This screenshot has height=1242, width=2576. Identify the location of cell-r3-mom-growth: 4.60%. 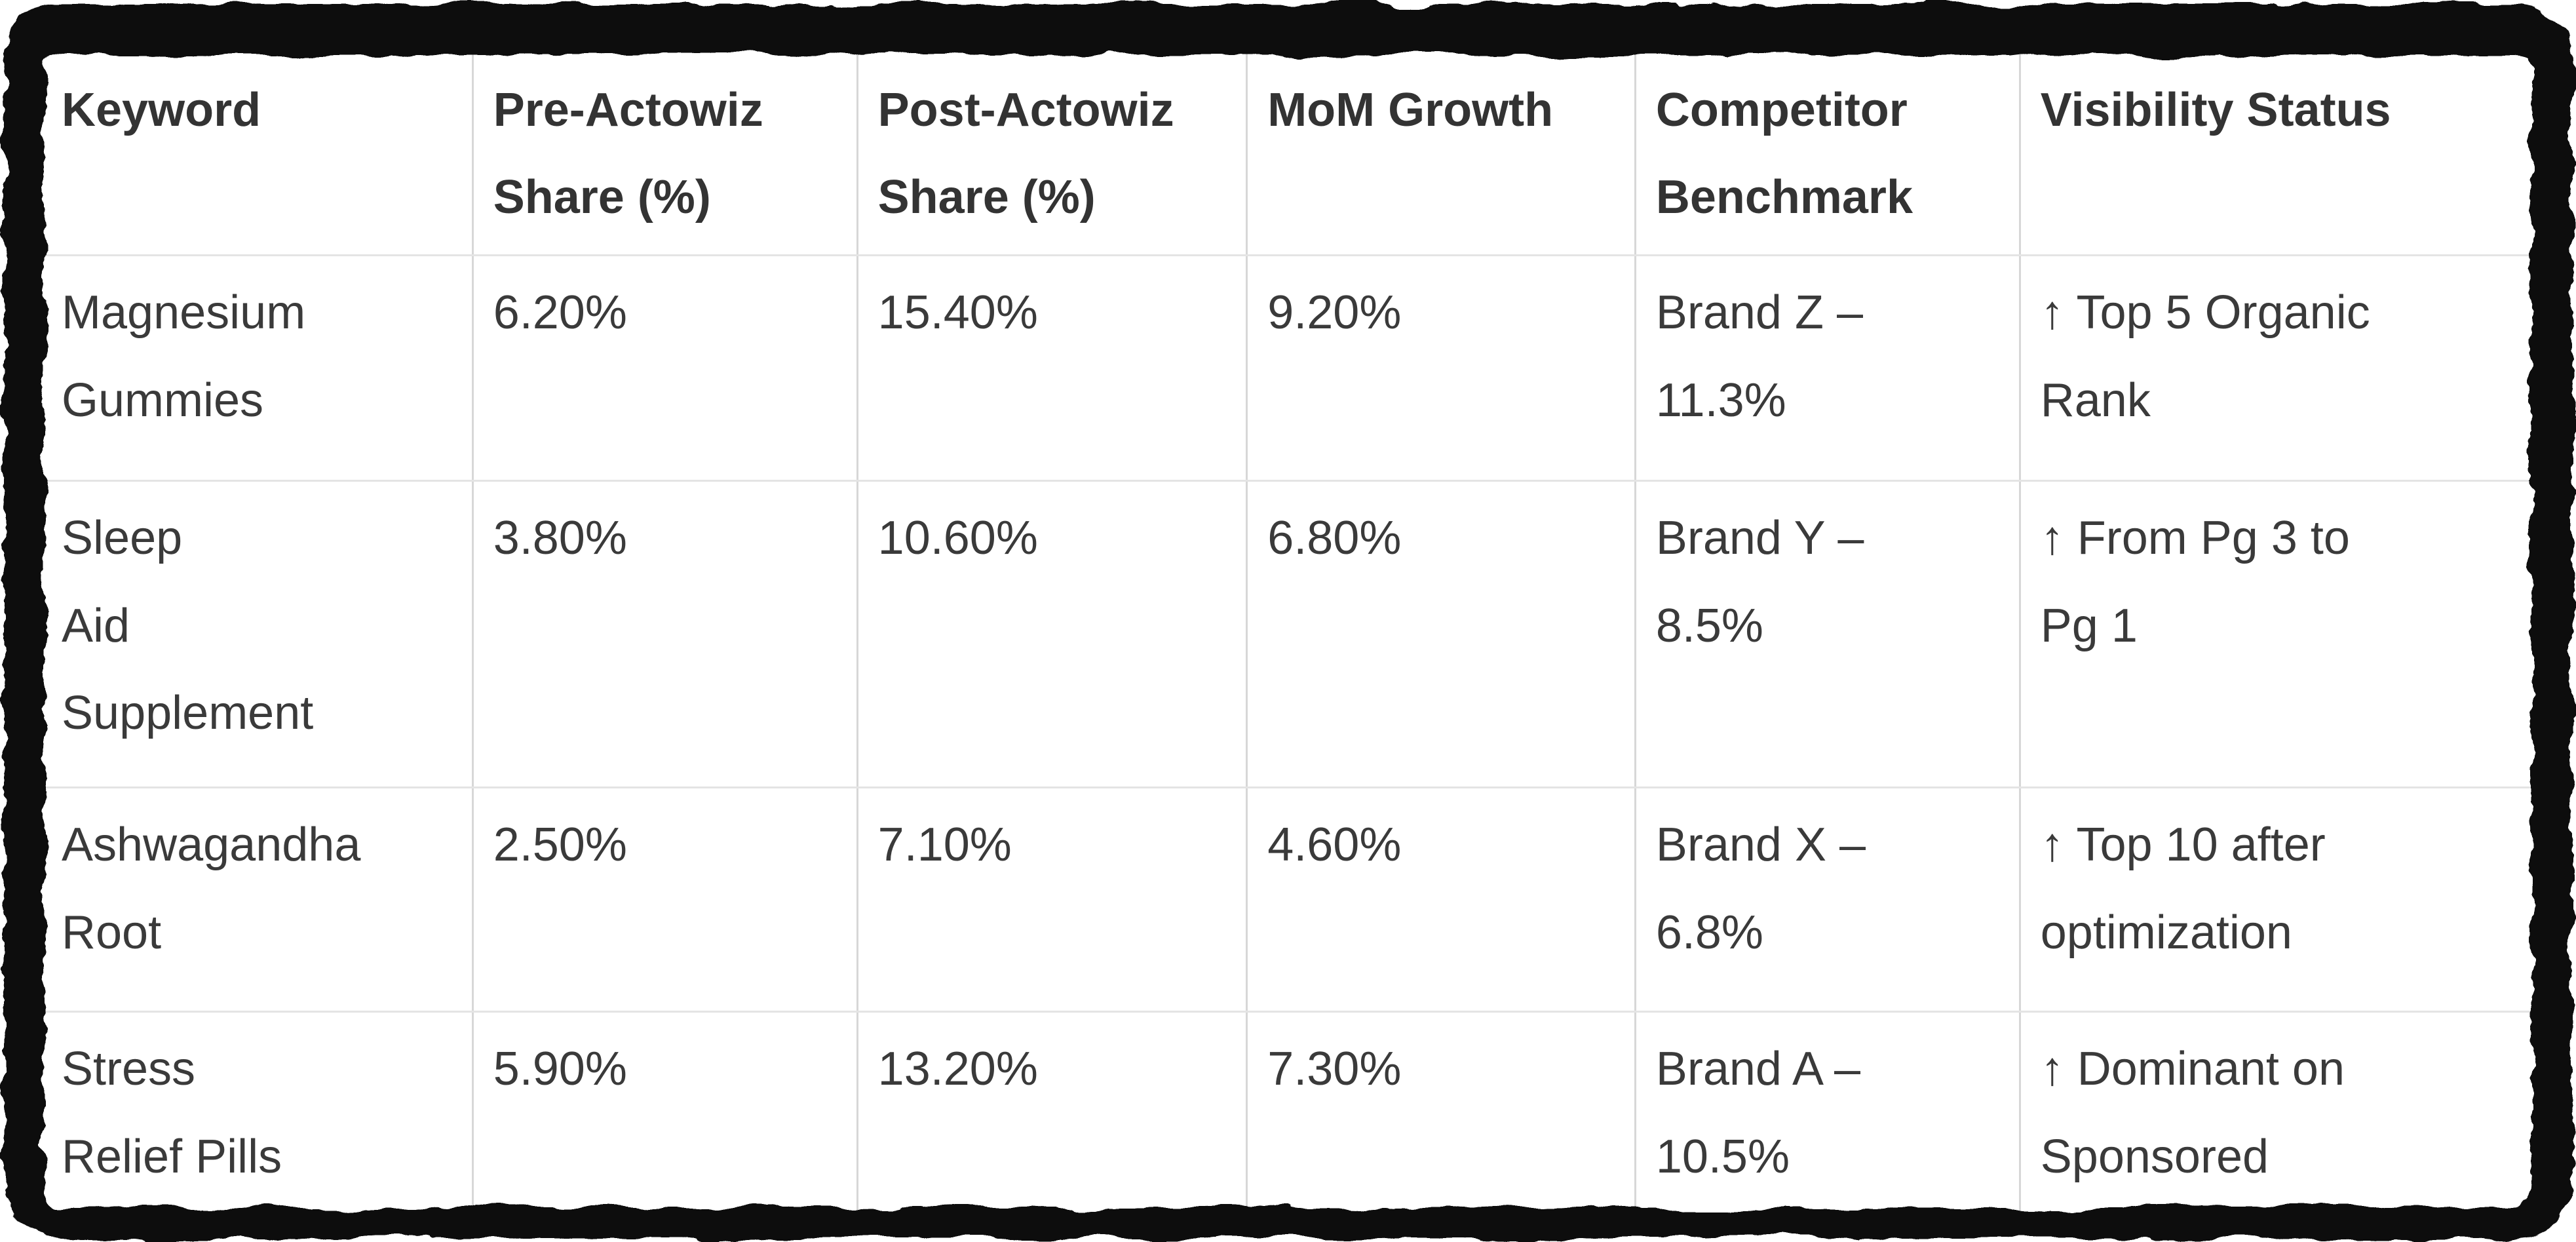
(1441, 900).